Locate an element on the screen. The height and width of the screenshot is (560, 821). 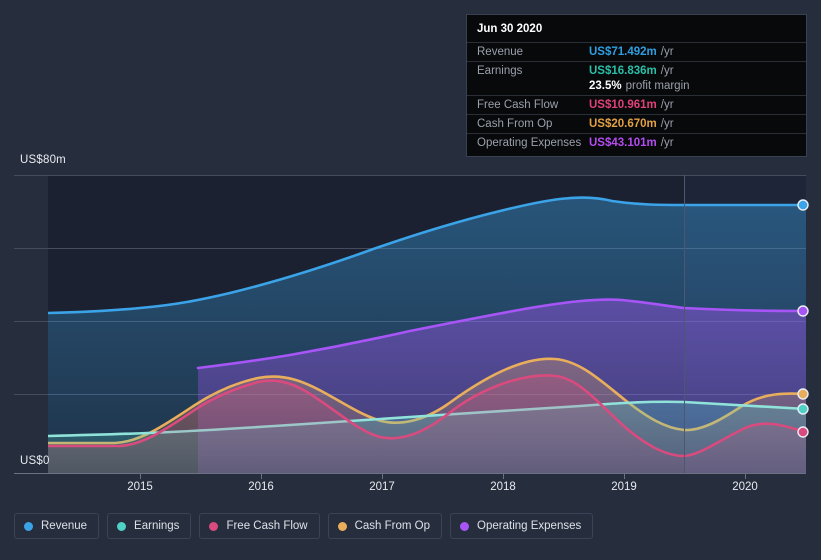
legend-item-revenue: Revenue is located at coordinates (57, 526).